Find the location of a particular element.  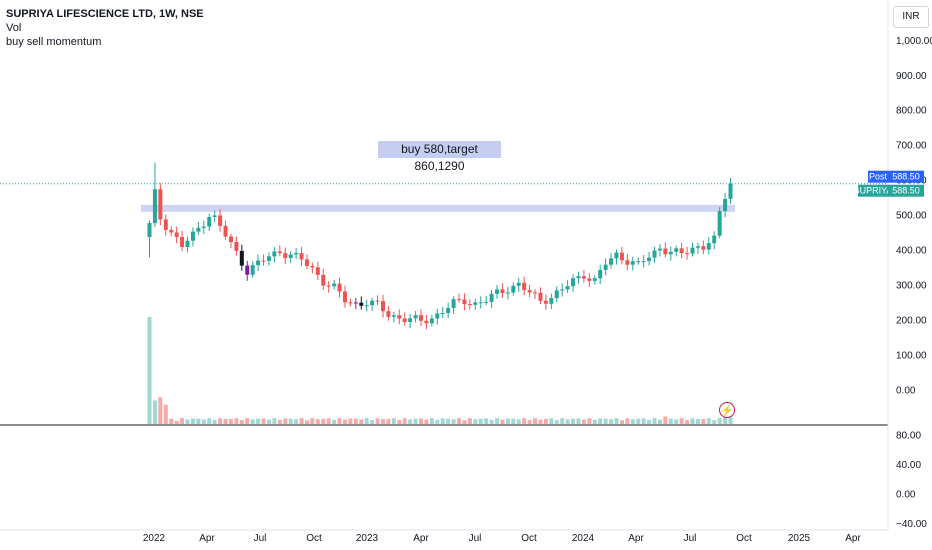

axis-settings-button is located at coordinates (905, 545).